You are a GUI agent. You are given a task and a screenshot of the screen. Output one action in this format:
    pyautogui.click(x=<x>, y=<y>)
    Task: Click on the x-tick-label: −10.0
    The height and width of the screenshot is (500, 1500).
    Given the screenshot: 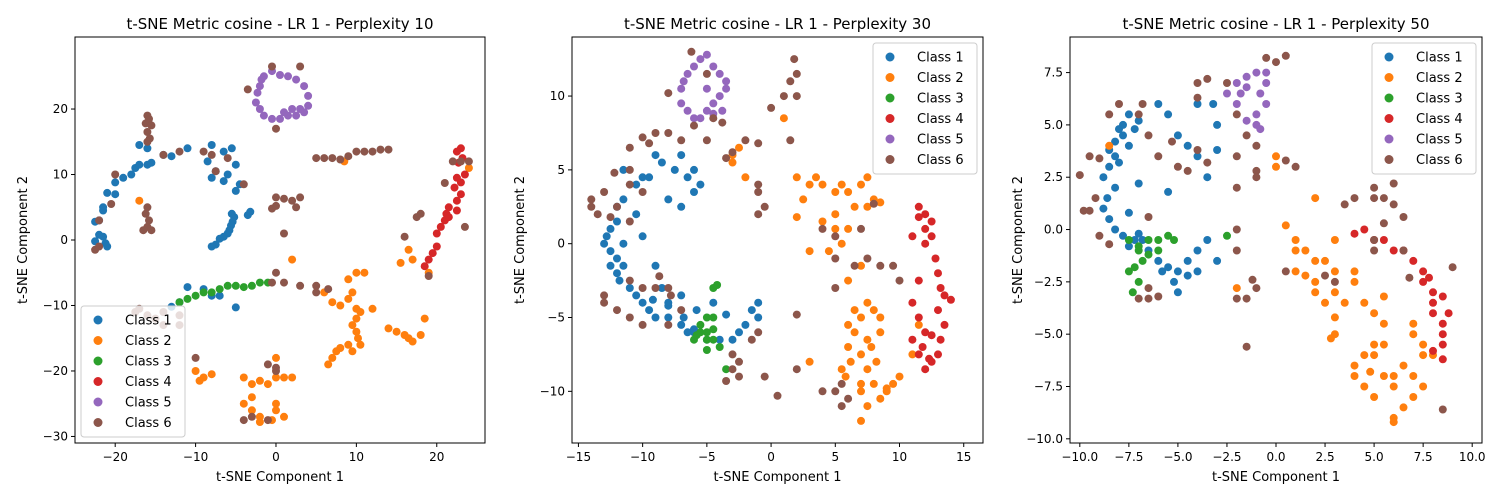 What is the action you would take?
    pyautogui.click(x=1079, y=457)
    